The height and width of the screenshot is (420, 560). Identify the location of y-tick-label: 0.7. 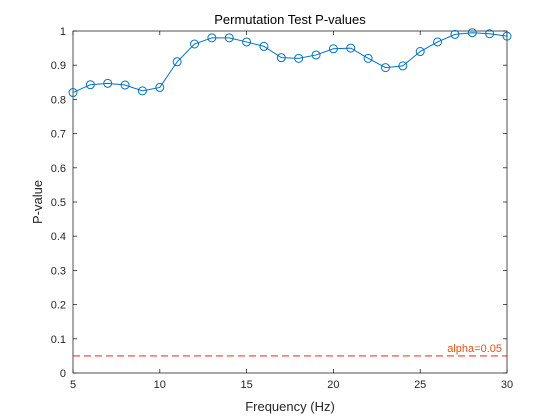
(58, 135).